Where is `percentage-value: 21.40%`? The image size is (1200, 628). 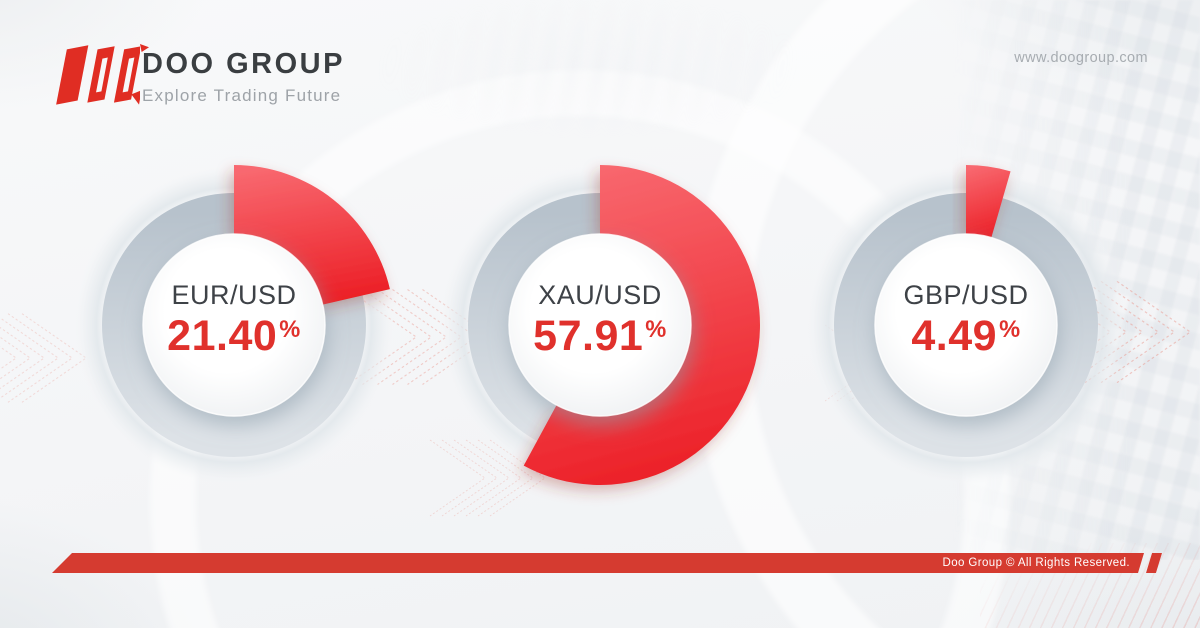
percentage-value: 21.40% is located at coordinates (234, 336).